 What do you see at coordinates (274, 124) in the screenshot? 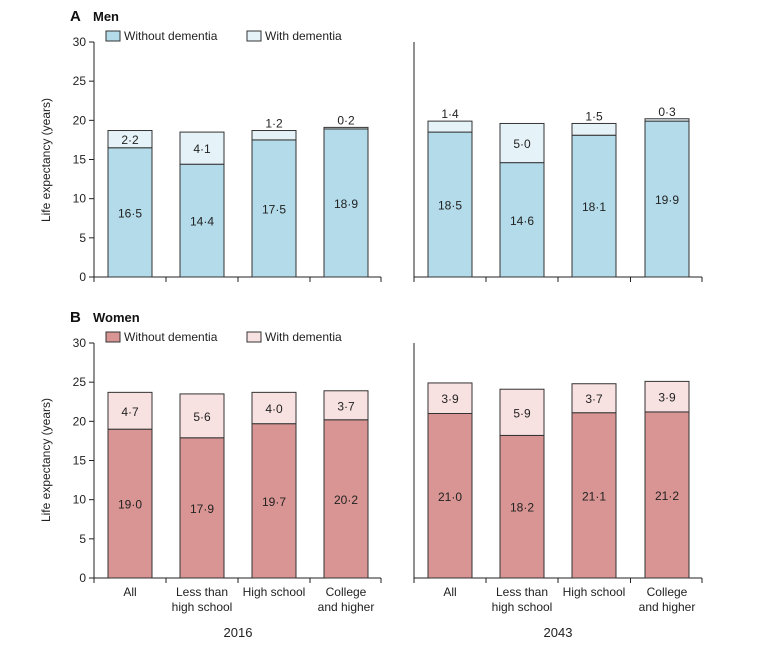
I see `data-label-with-dementia: 1·2` at bounding box center [274, 124].